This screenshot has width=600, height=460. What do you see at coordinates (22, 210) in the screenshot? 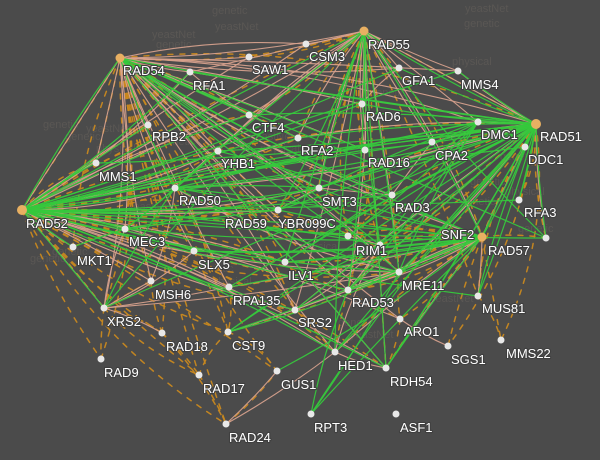
I see `graph-node-rad52` at bounding box center [22, 210].